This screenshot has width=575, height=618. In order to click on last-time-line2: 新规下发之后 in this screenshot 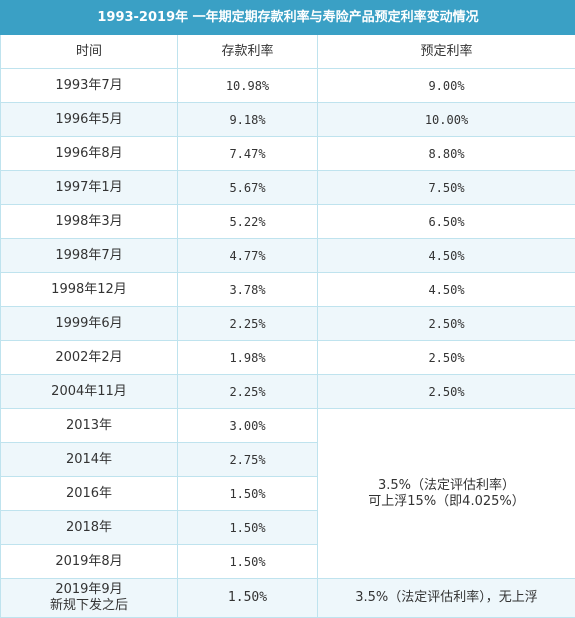, I will do `click(89, 606)`.